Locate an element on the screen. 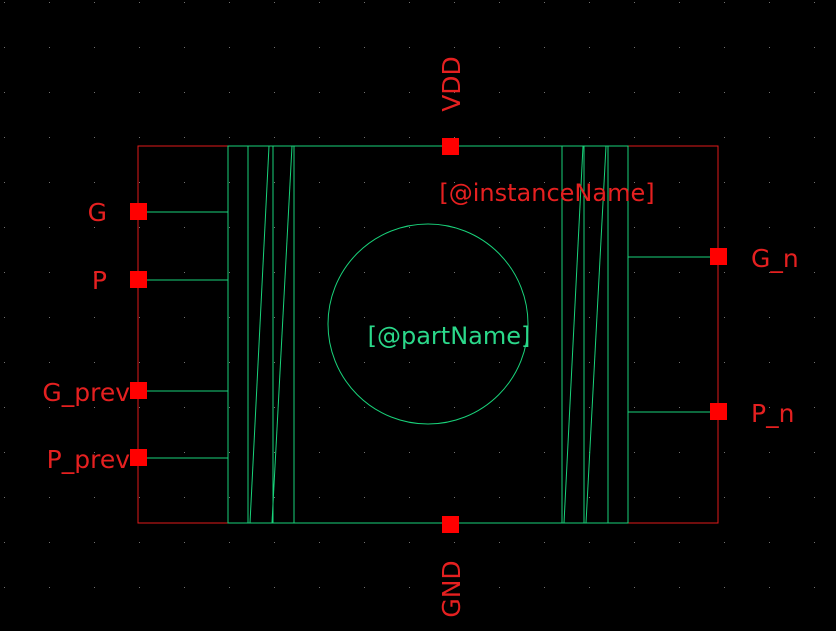 This screenshot has height=631, width=836. pin-p is located at coordinates (138, 279).